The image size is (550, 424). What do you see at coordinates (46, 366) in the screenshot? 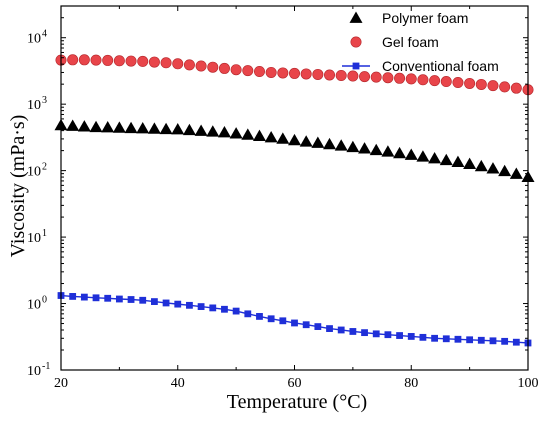
I see `y-tick-exponent: -1` at bounding box center [46, 366].